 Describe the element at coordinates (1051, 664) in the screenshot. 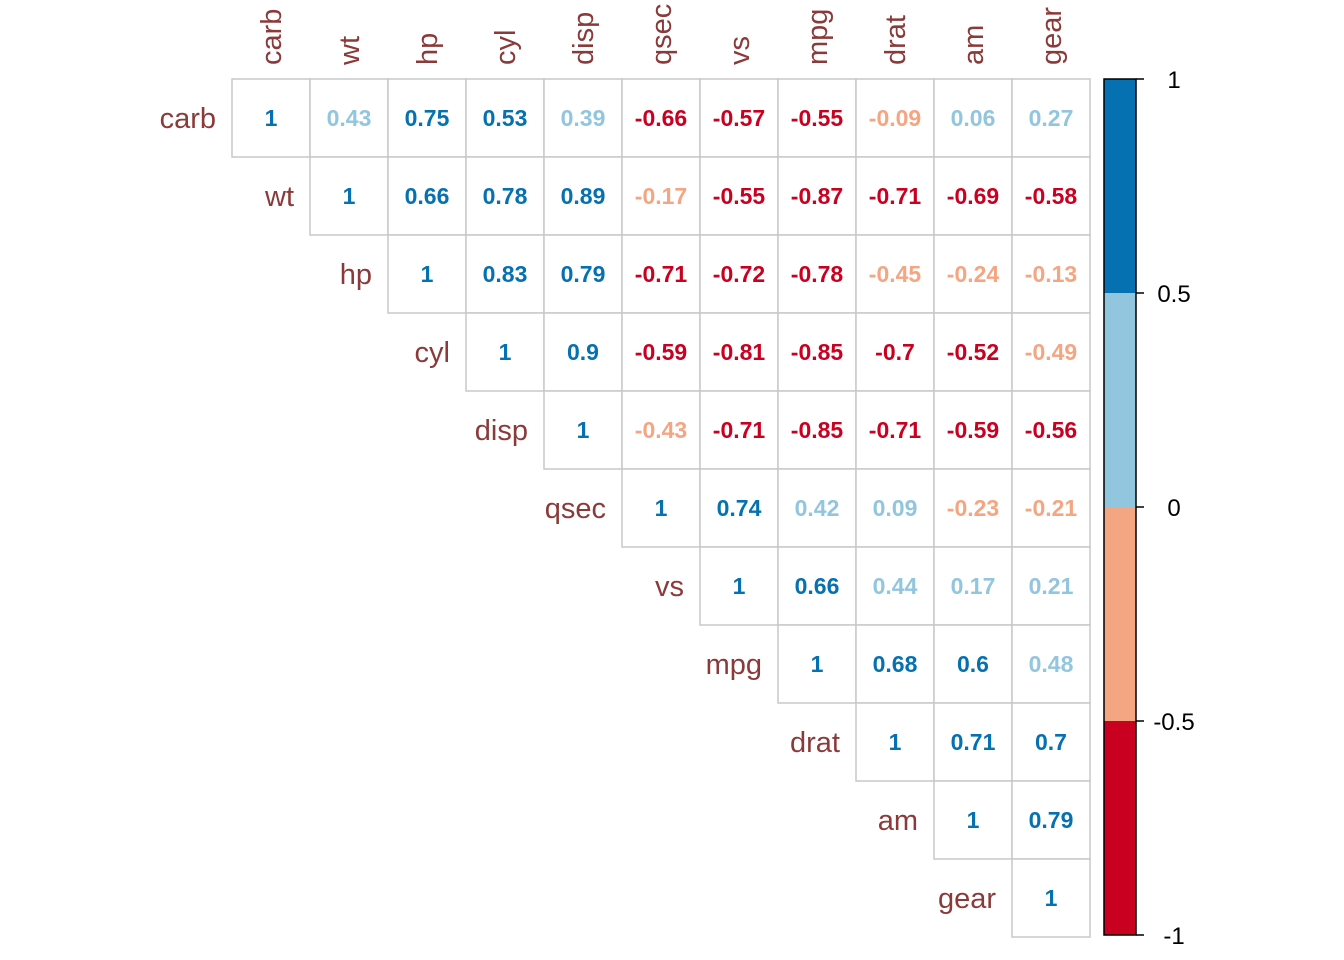

I see `coefficient-label: 0.48` at that location.